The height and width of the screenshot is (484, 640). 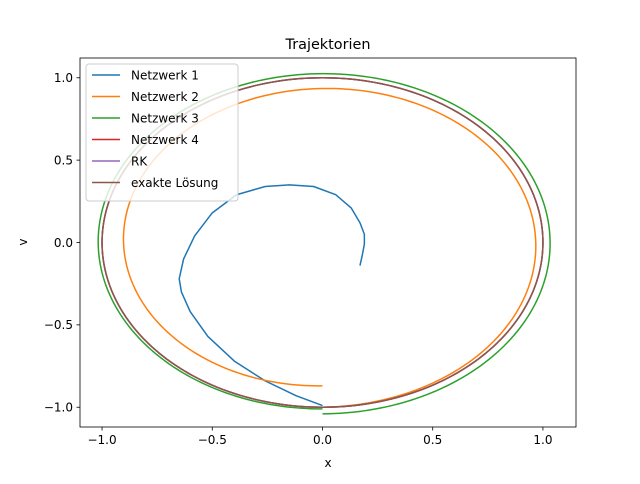 I want to click on y-tick-label: 1.0, so click(x=63, y=78).